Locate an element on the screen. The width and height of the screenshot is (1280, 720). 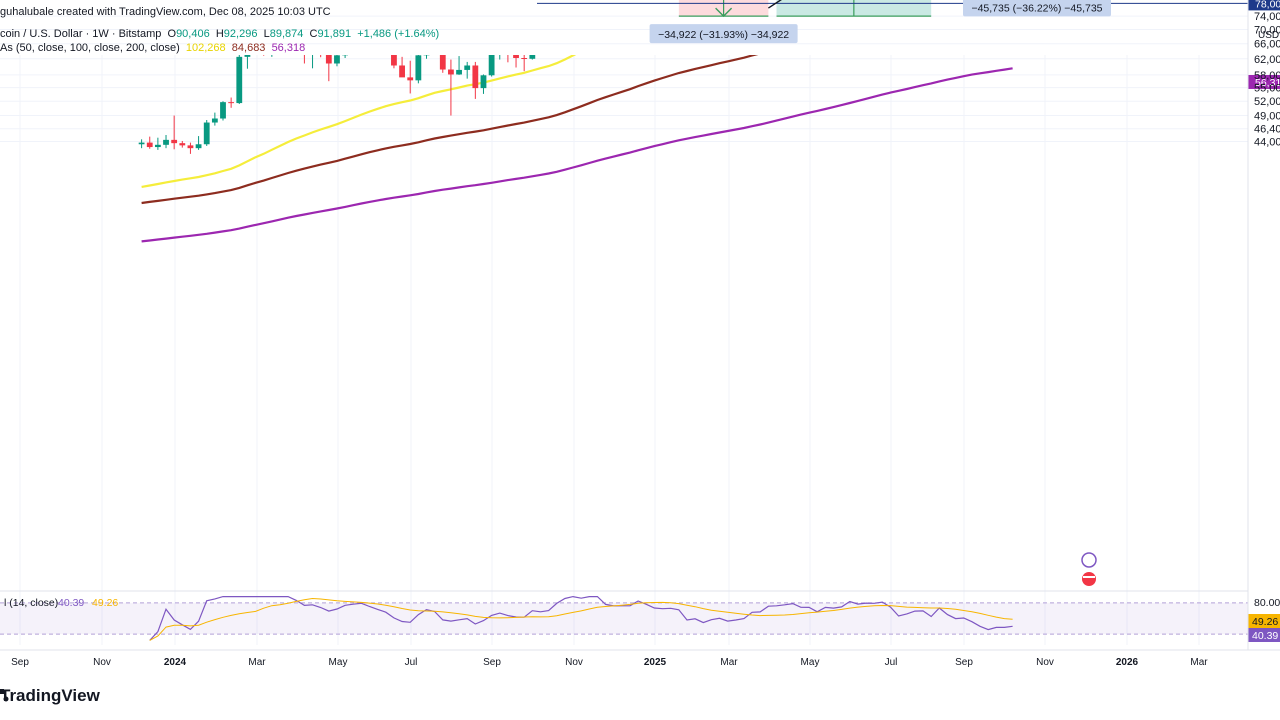
measure-label-box is located at coordinates (1037, 8).